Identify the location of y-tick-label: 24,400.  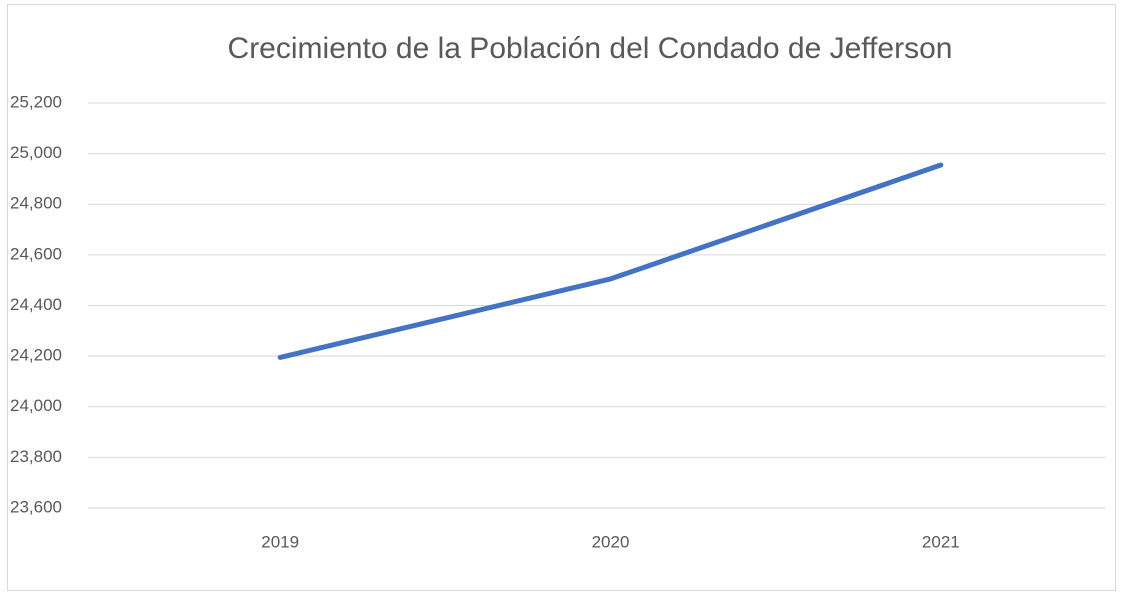
(36, 304).